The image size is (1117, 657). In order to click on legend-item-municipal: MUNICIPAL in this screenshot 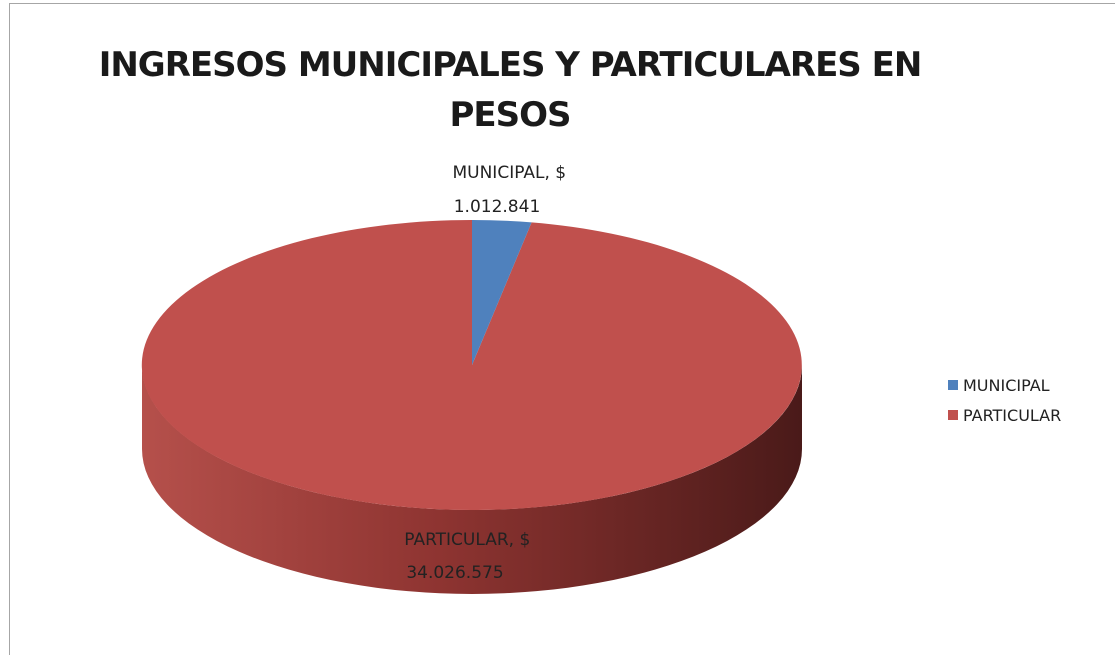, I will do `click(1004, 385)`.